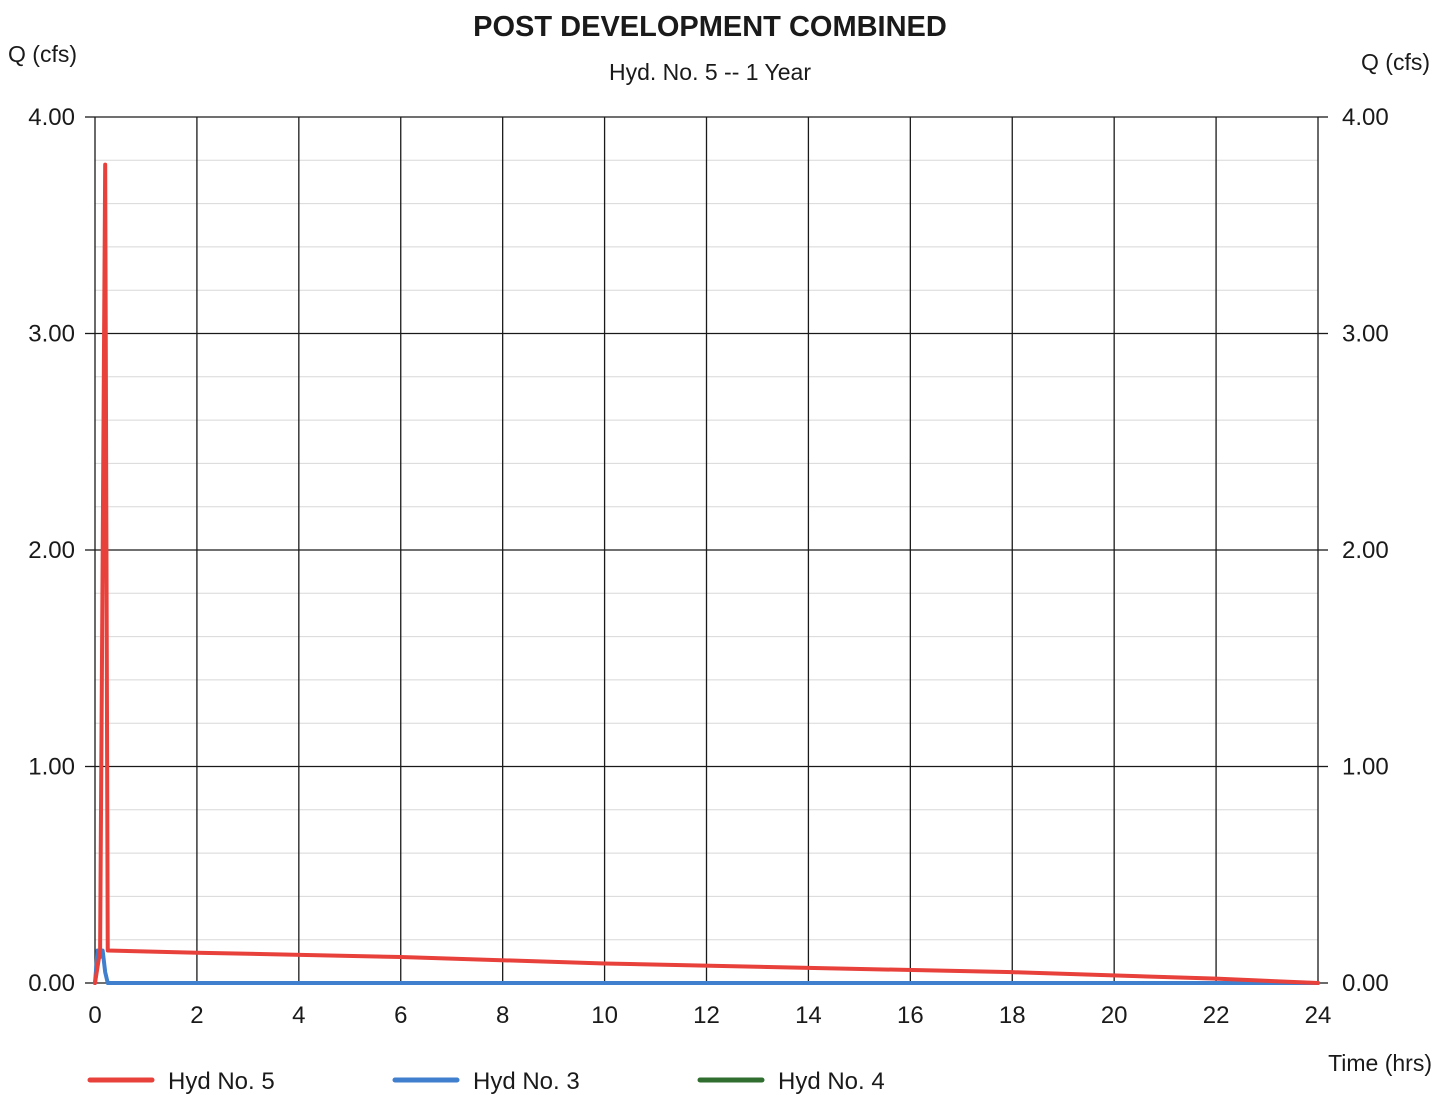 The image size is (1437, 1095). I want to click on legend: Hyd No. 5 Hyd No. 3 Hyd No. 4, so click(486, 1081).